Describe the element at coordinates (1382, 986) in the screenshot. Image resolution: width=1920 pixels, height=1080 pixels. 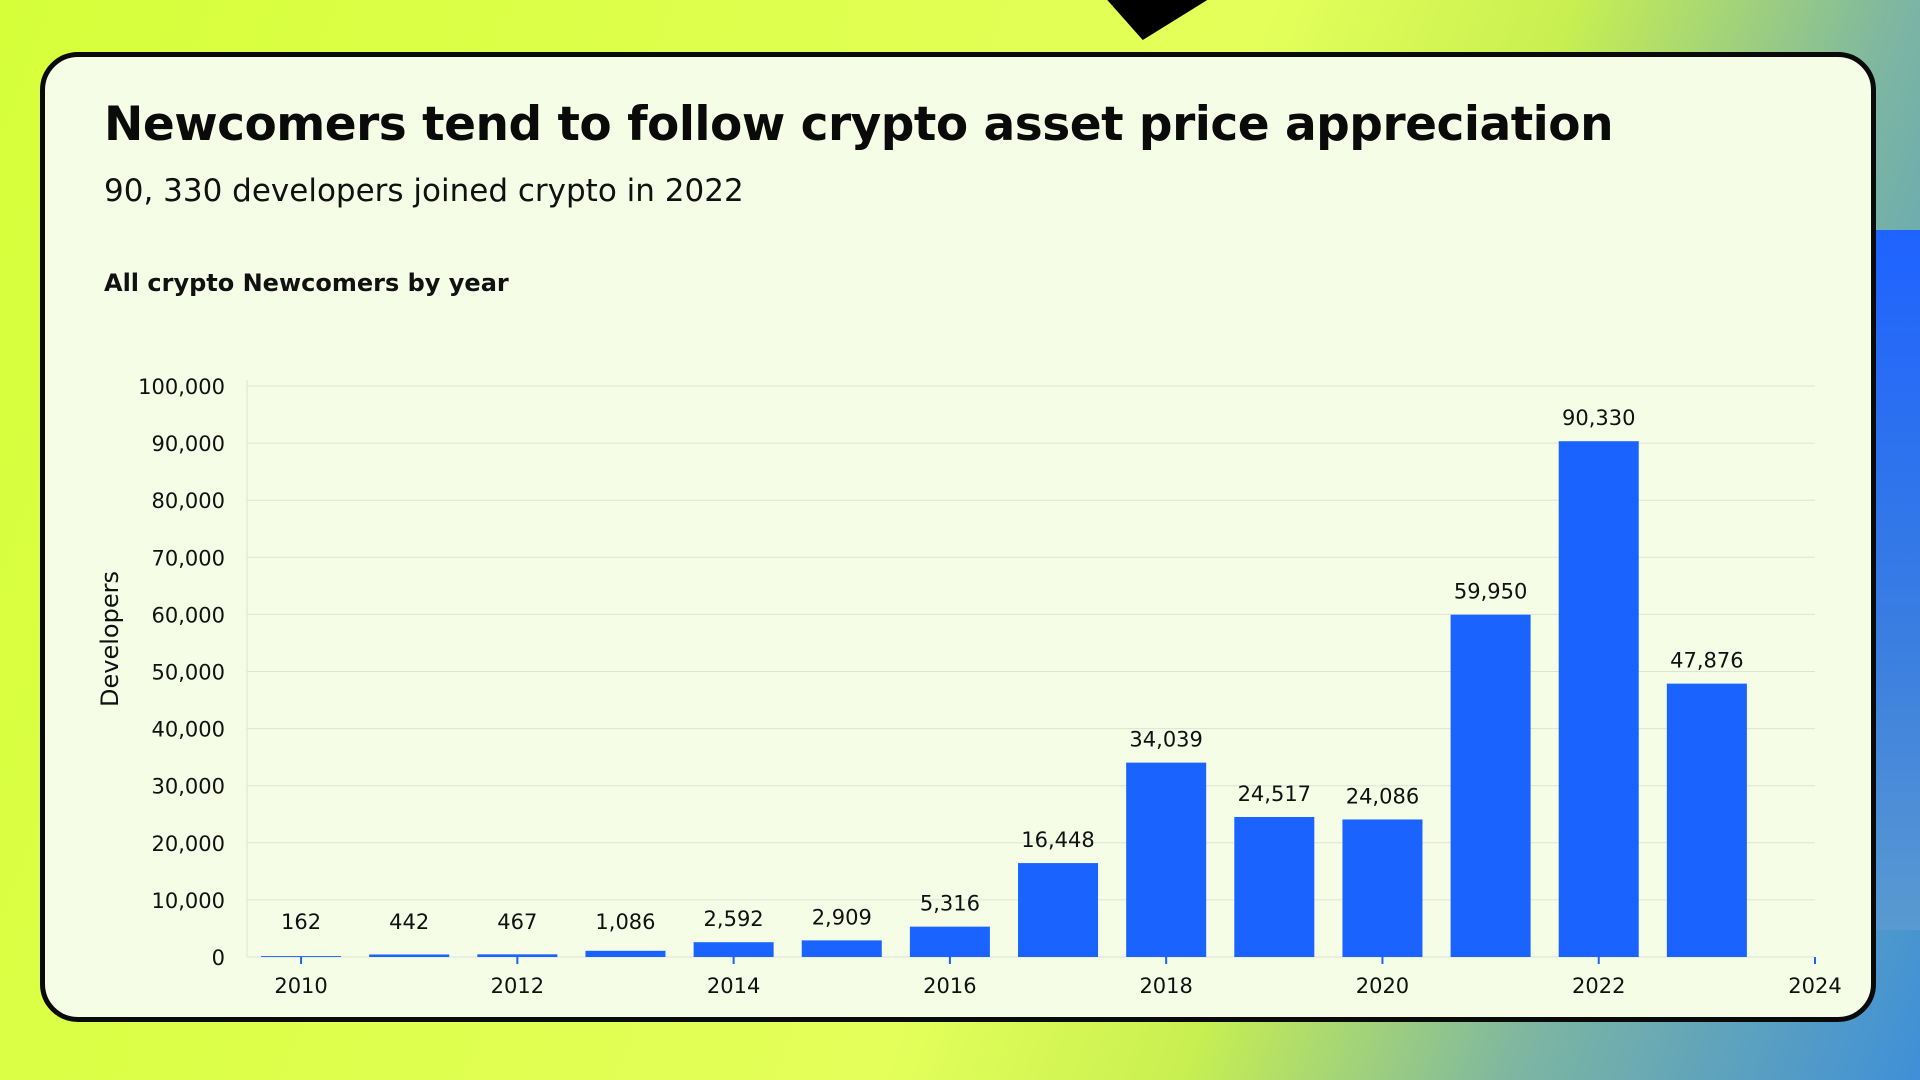
I see `x-tick-label: 2020` at that location.